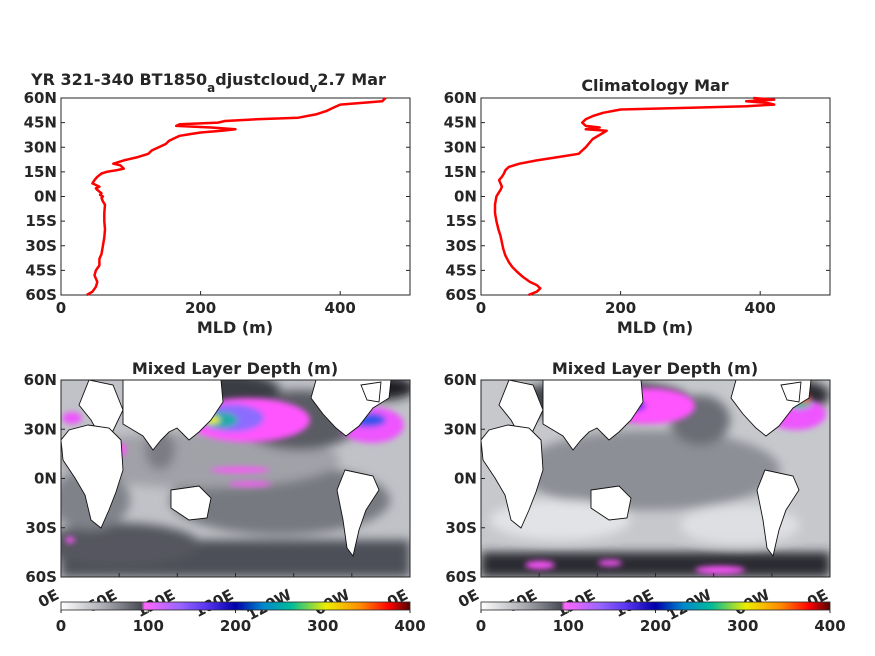 The width and height of the screenshot is (875, 656). Describe the element at coordinates (118, 79) in the screenshot. I see `chart-title-model-part1: YR 321-340 BT1850` at that location.